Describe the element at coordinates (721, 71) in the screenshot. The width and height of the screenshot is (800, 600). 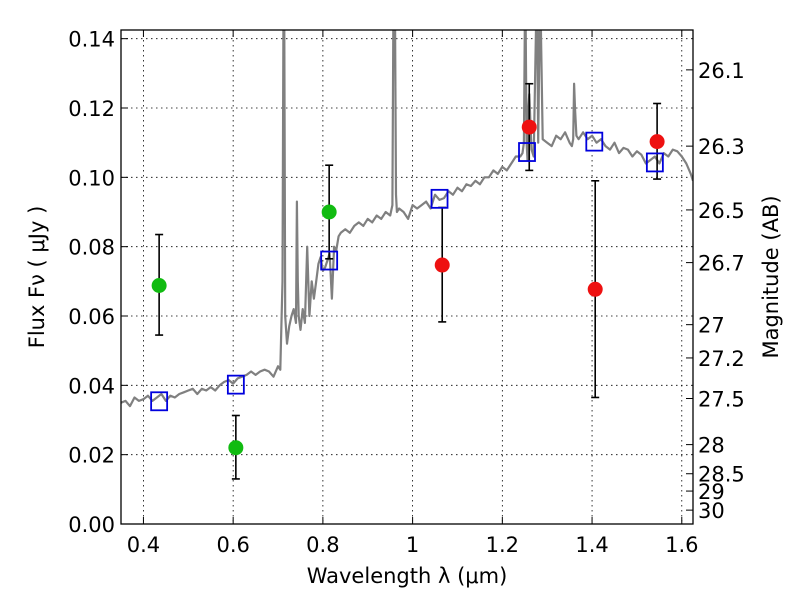
I see `right-tick-label: 26.1` at that location.